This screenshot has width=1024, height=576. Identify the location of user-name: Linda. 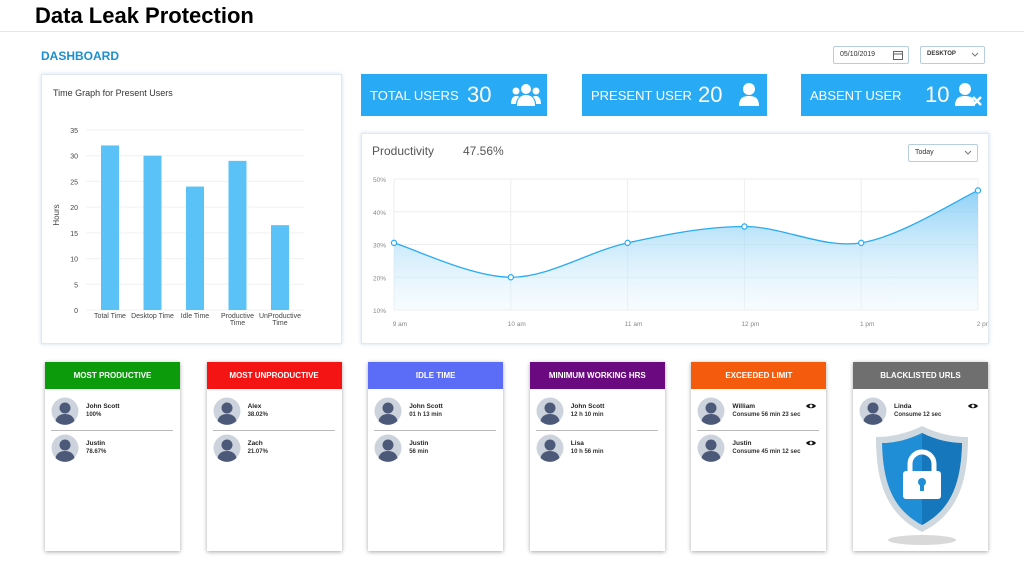
(903, 406).